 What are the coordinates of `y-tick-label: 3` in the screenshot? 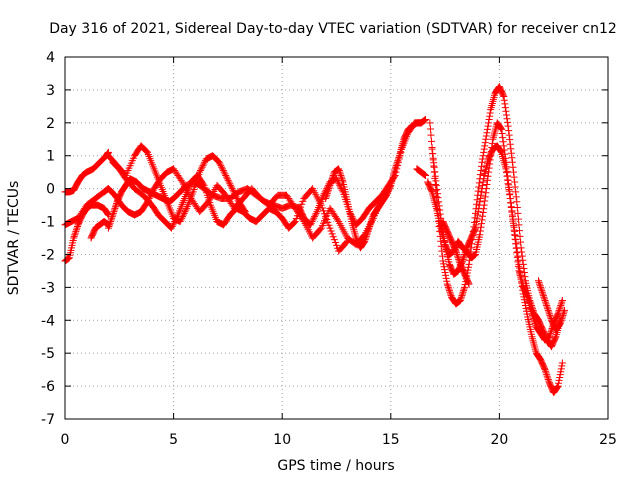 It's located at (50, 91).